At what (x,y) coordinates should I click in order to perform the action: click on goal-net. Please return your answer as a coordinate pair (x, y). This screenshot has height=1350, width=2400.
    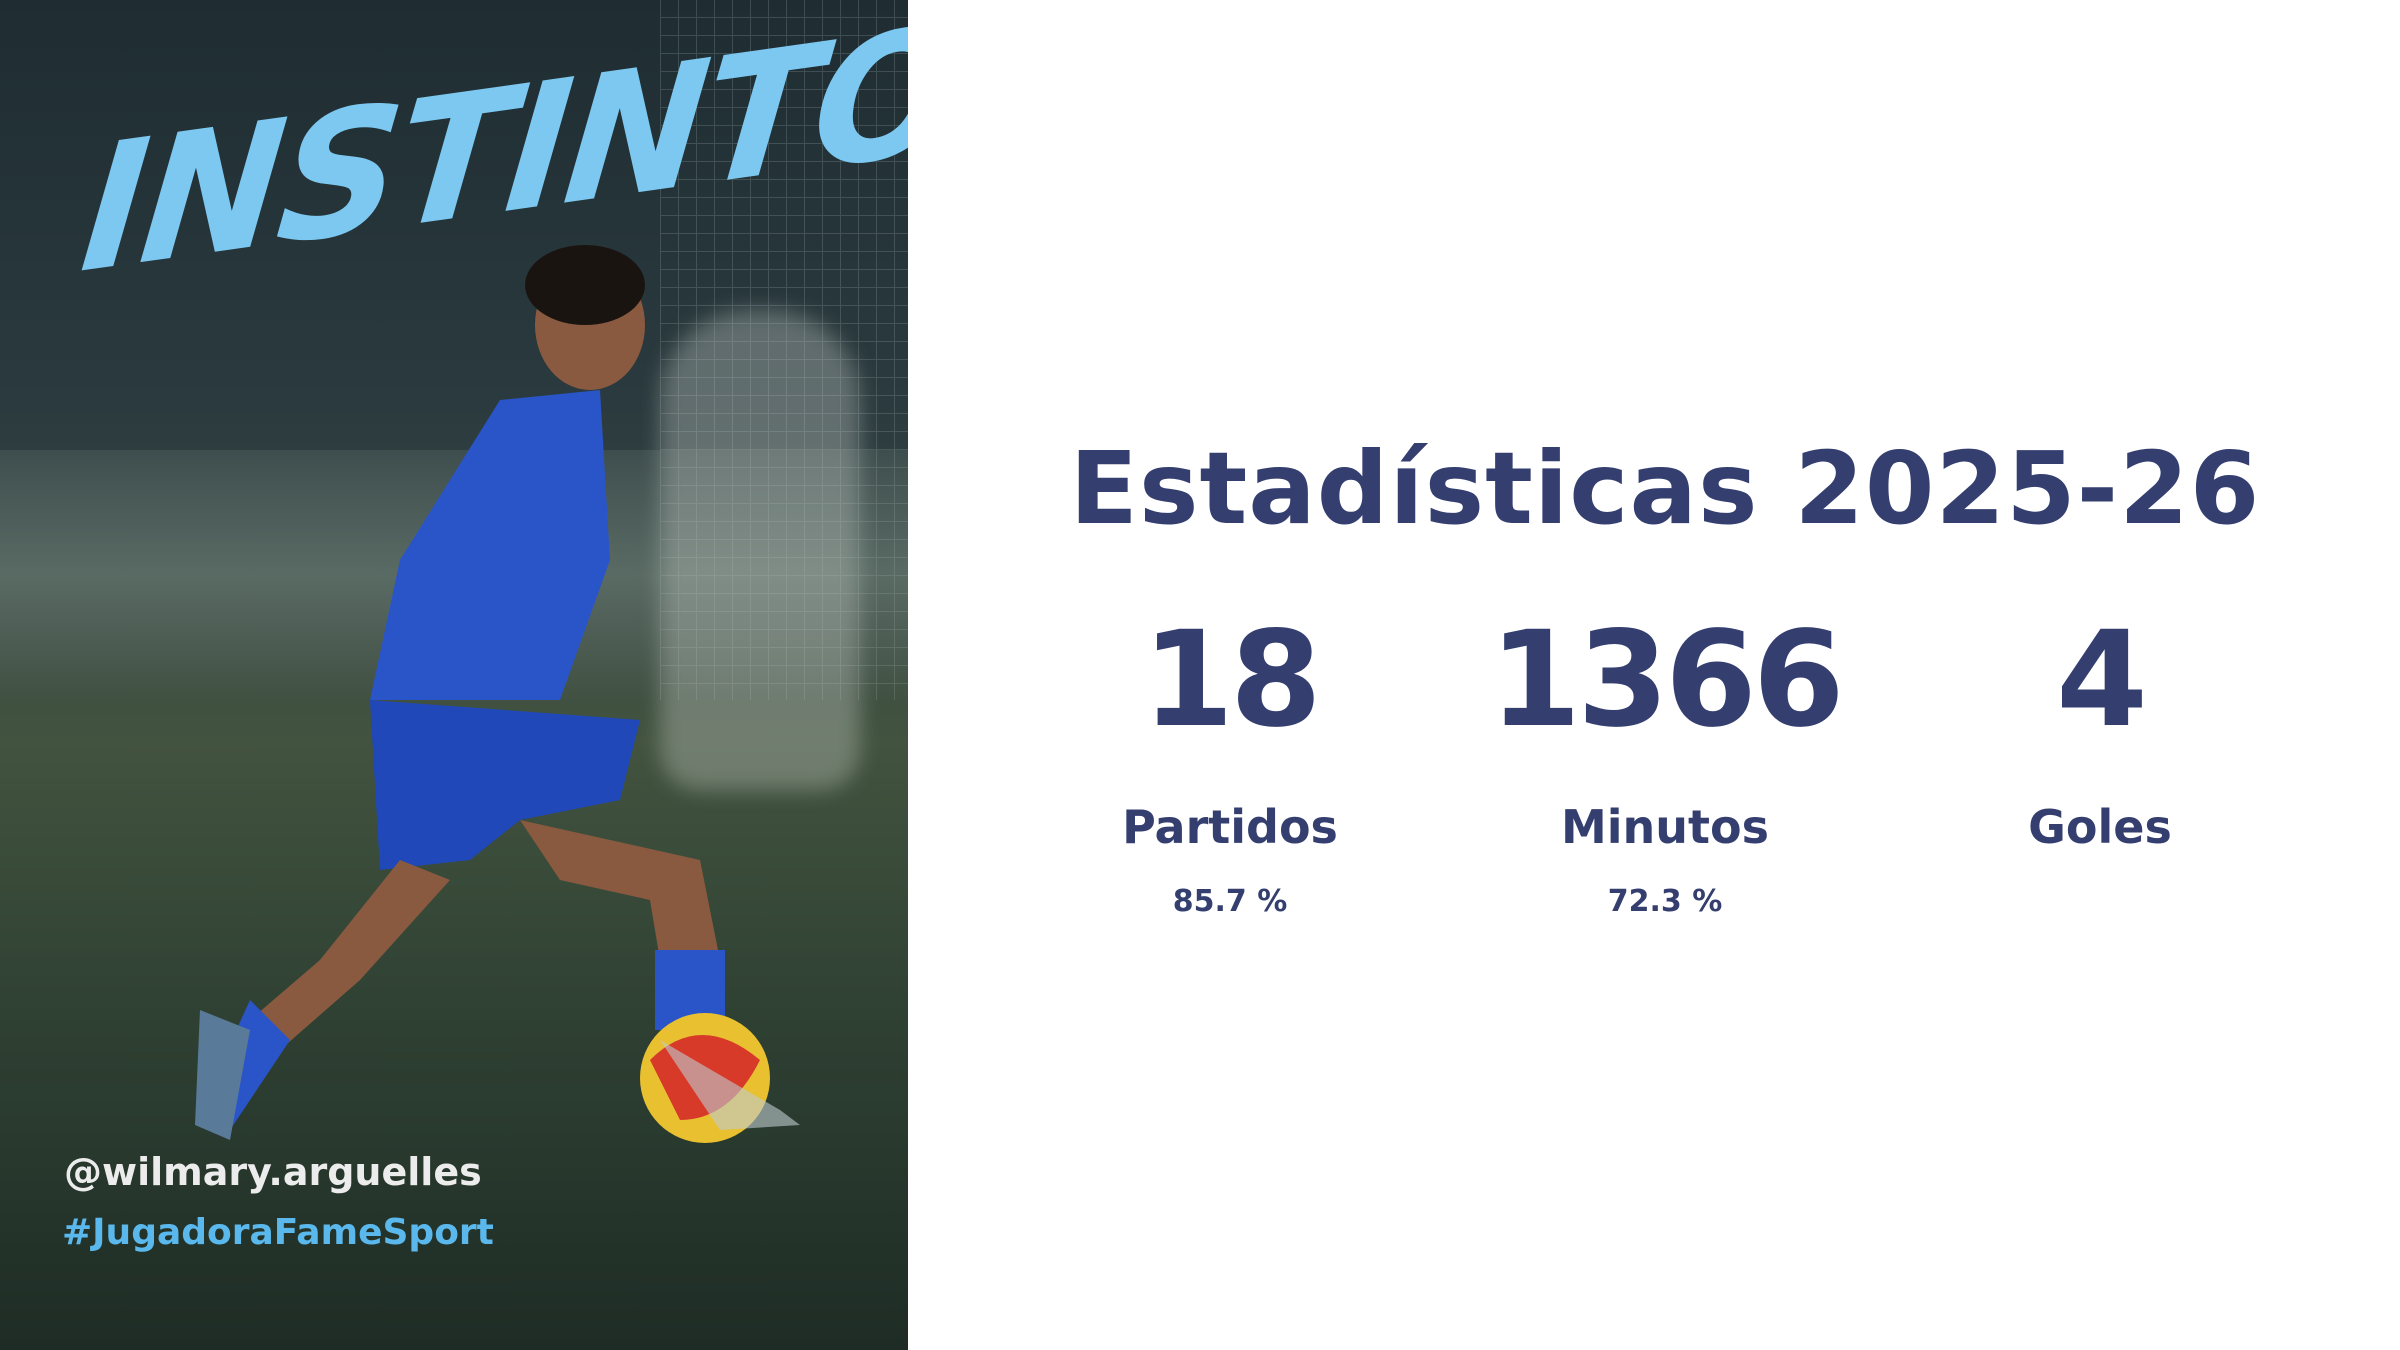
    Looking at the image, I should click on (784, 350).